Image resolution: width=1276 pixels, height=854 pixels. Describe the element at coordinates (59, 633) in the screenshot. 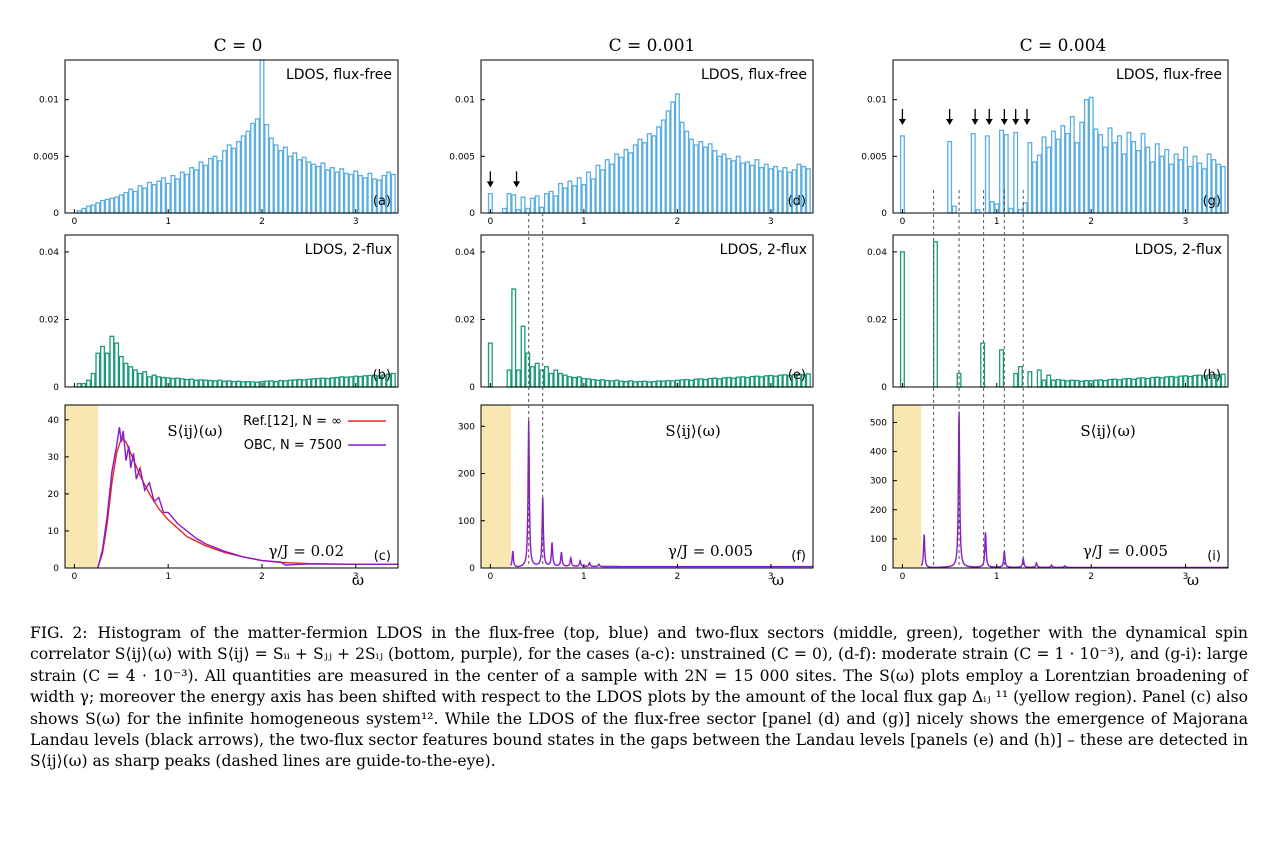

I see `caption-label: FIG. 2:` at that location.